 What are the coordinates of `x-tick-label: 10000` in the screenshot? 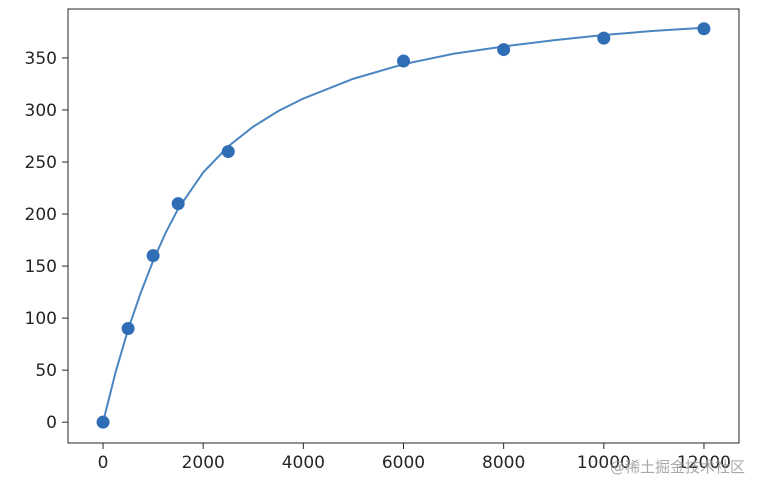 It's located at (604, 463).